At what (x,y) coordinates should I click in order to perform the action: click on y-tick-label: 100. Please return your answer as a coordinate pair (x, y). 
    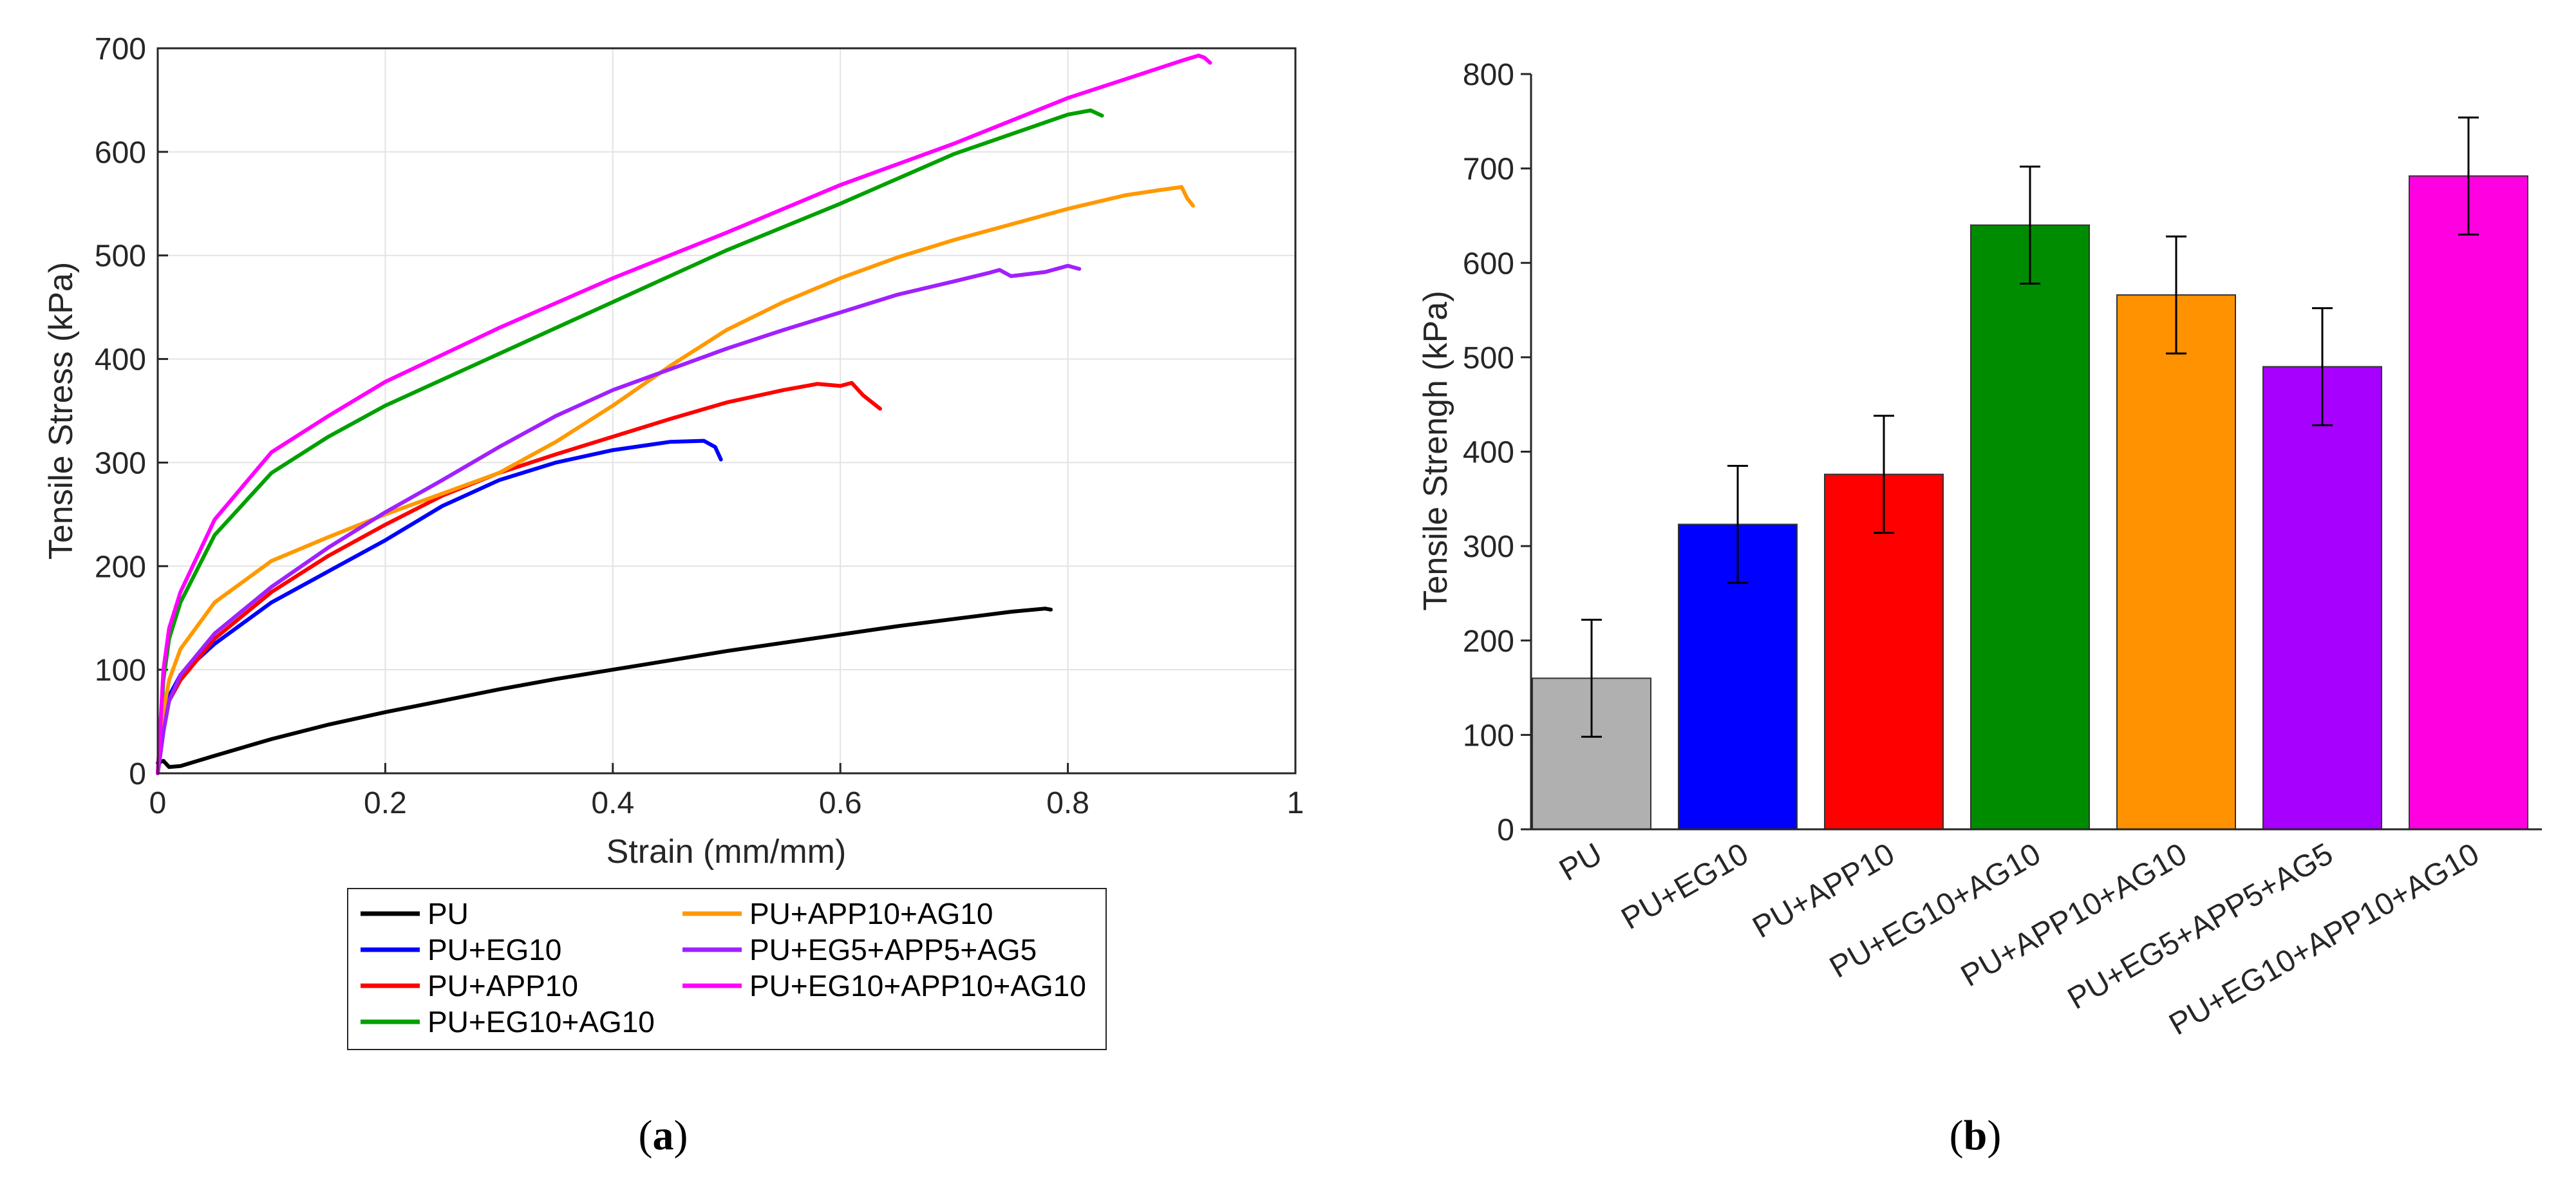
    Looking at the image, I should click on (120, 671).